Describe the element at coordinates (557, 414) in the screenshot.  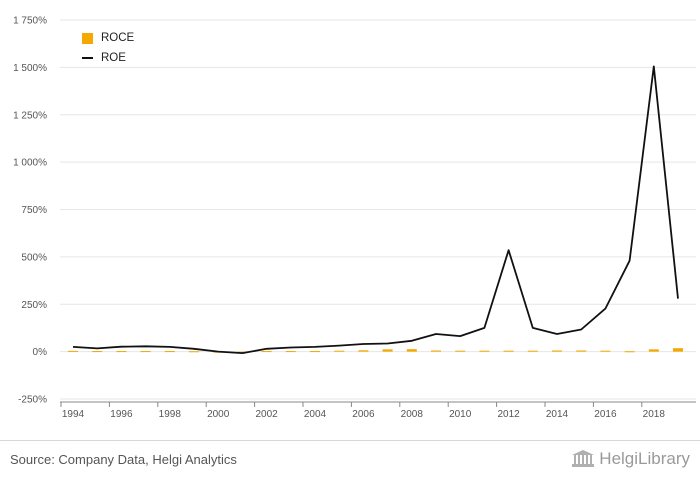
I see `x-tick-label: 2014` at that location.